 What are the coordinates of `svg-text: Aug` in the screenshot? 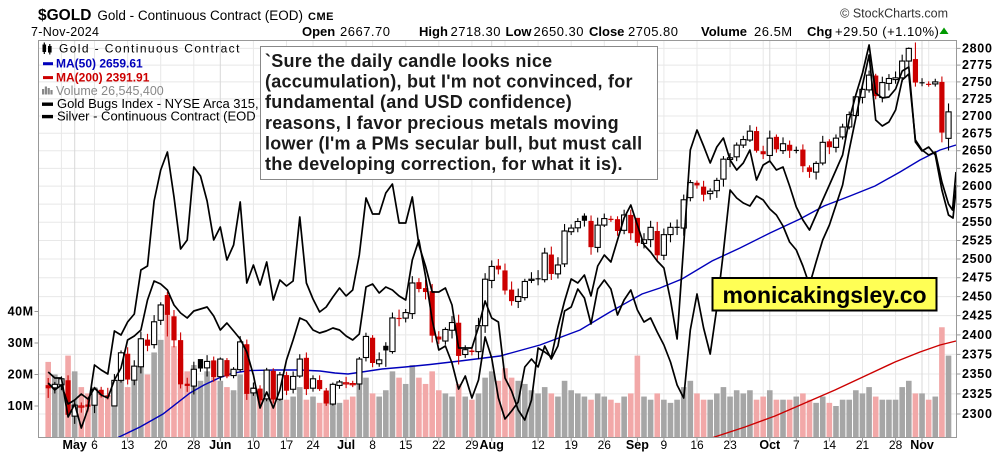 It's located at (492, 445).